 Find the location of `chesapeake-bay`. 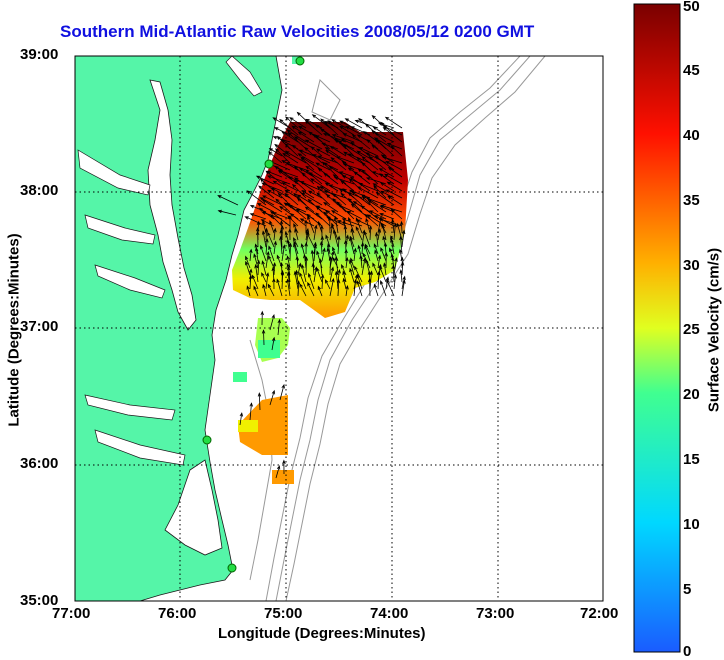

chesapeake-bay is located at coordinates (172, 205).